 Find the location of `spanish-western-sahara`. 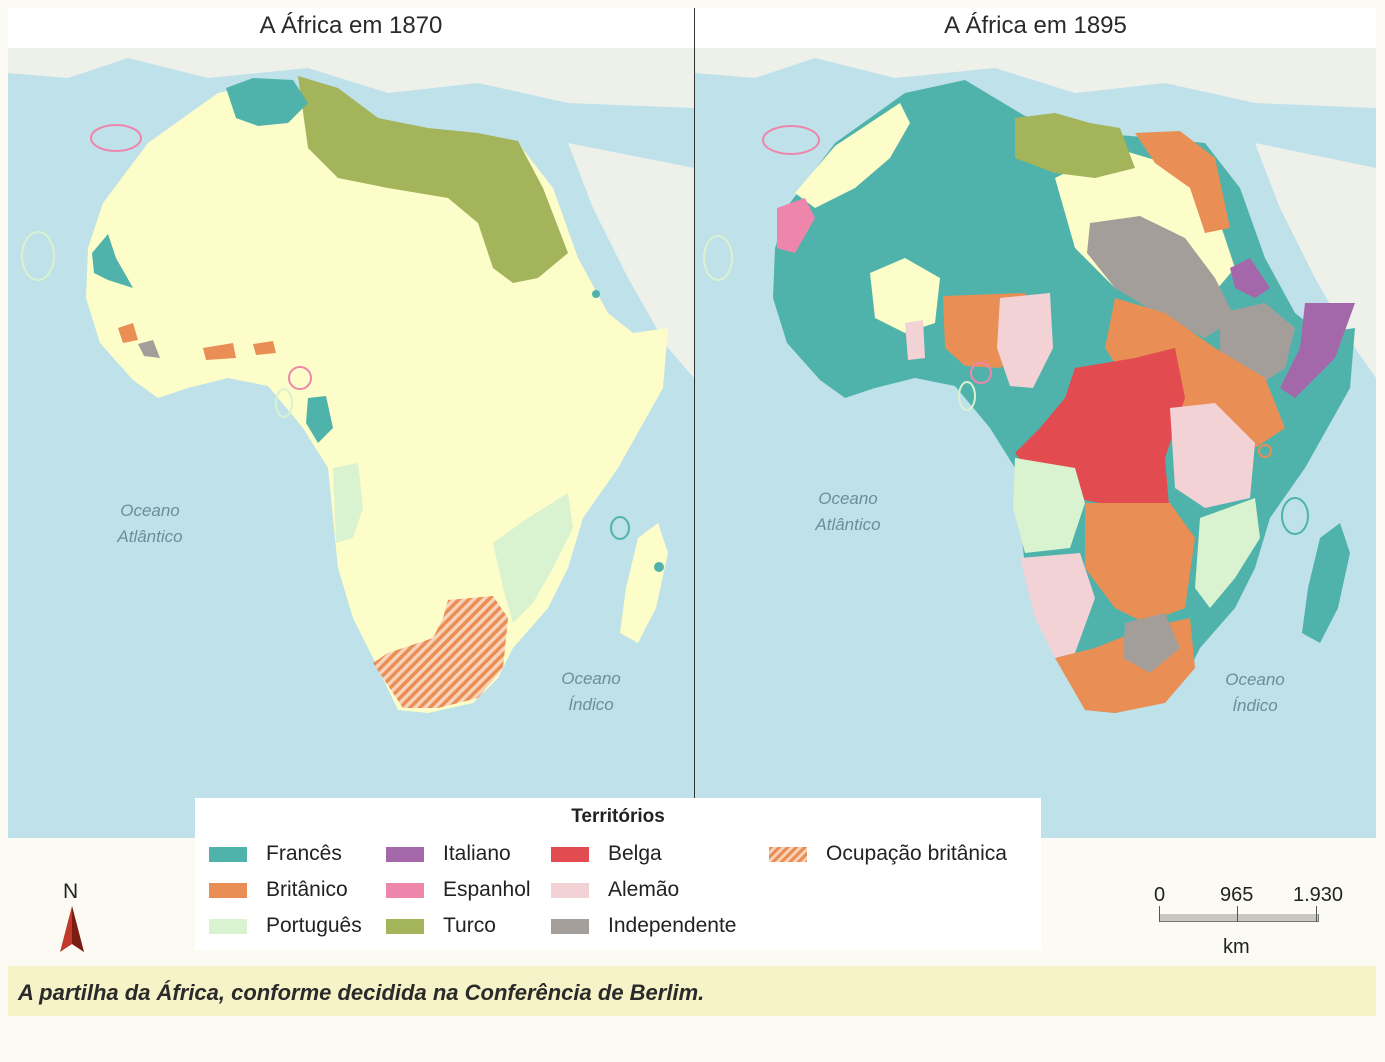

spanish-western-sahara is located at coordinates (796, 225).